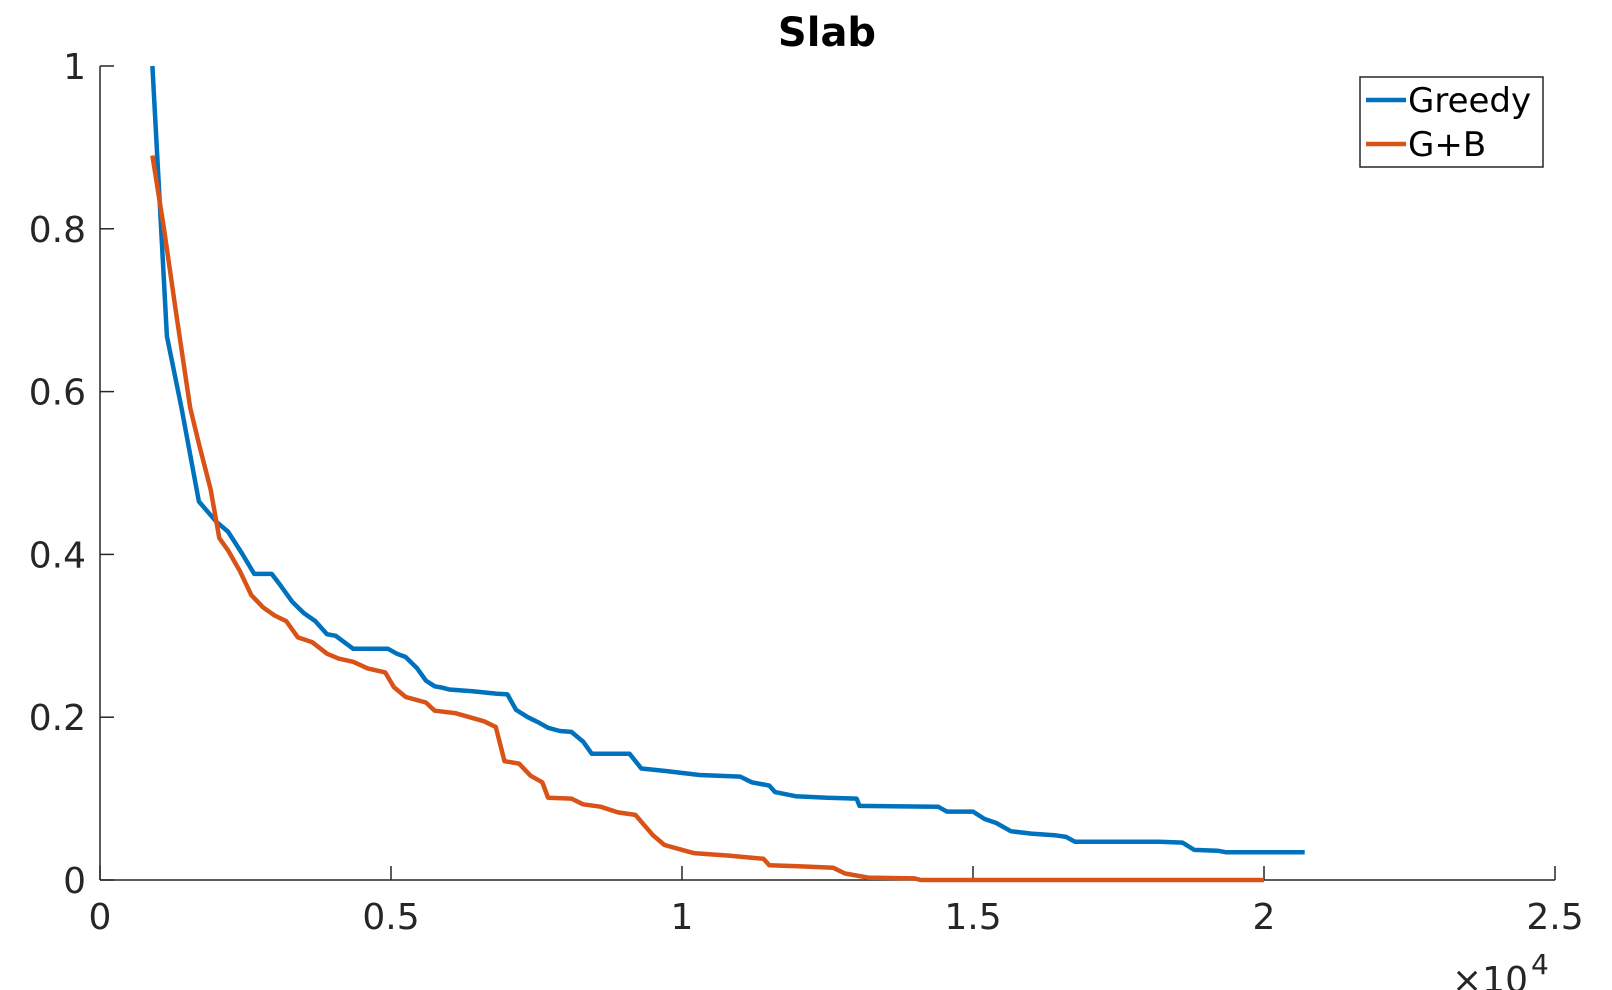 The width and height of the screenshot is (1612, 990). What do you see at coordinates (57, 230) in the screenshot?
I see `y-tick-label: 0.8` at bounding box center [57, 230].